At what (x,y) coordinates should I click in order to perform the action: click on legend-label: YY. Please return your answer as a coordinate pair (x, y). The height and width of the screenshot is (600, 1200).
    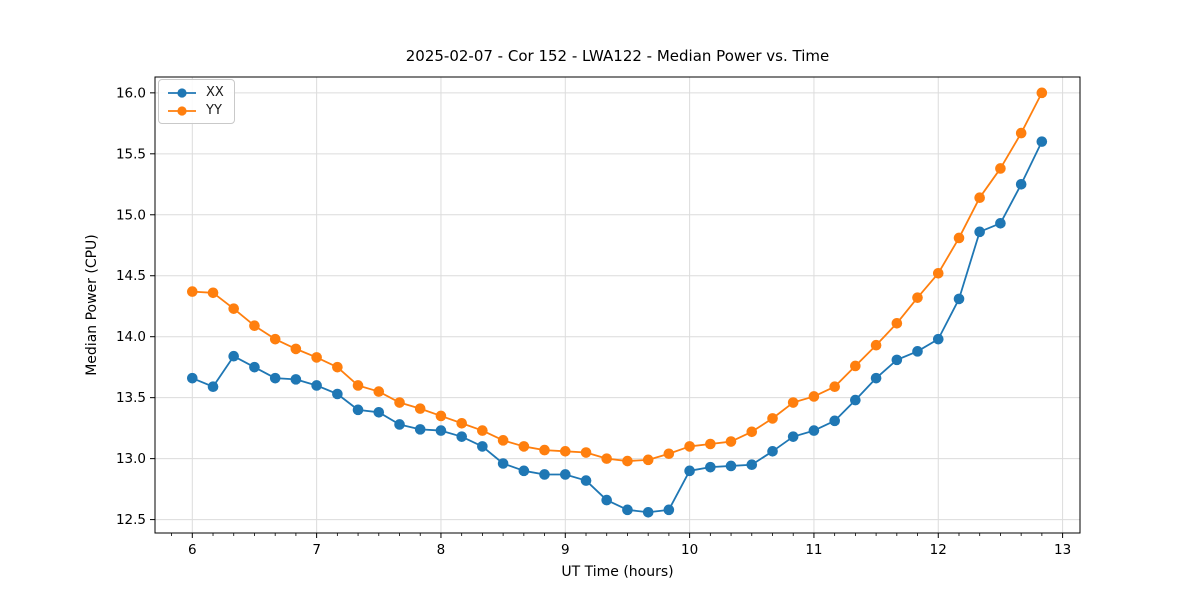
    Looking at the image, I should click on (214, 110).